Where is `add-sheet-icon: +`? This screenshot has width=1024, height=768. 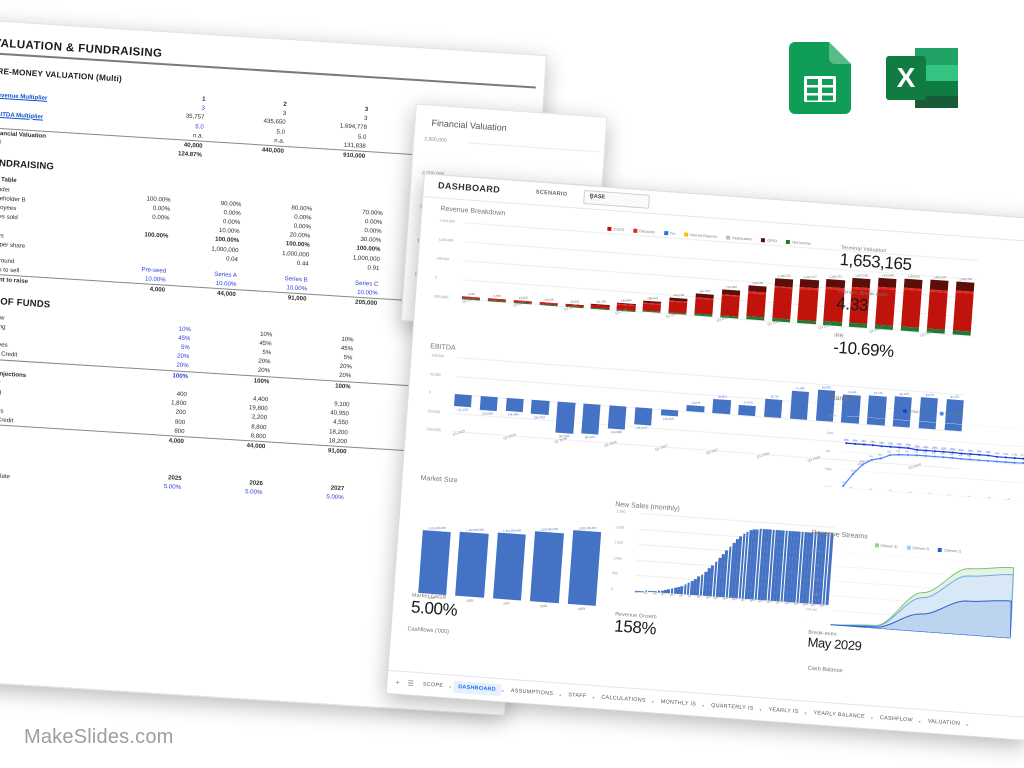 add-sheet-icon: + is located at coordinates (397, 682).